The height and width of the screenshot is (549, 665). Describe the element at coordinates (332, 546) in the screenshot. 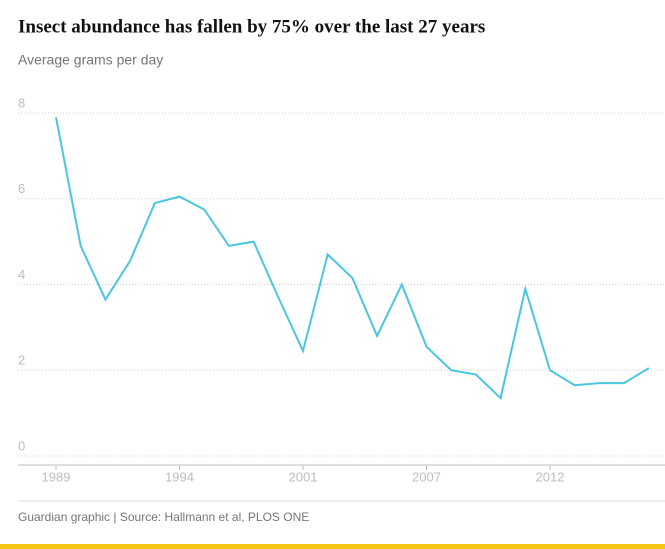

I see `footer-bar` at that location.